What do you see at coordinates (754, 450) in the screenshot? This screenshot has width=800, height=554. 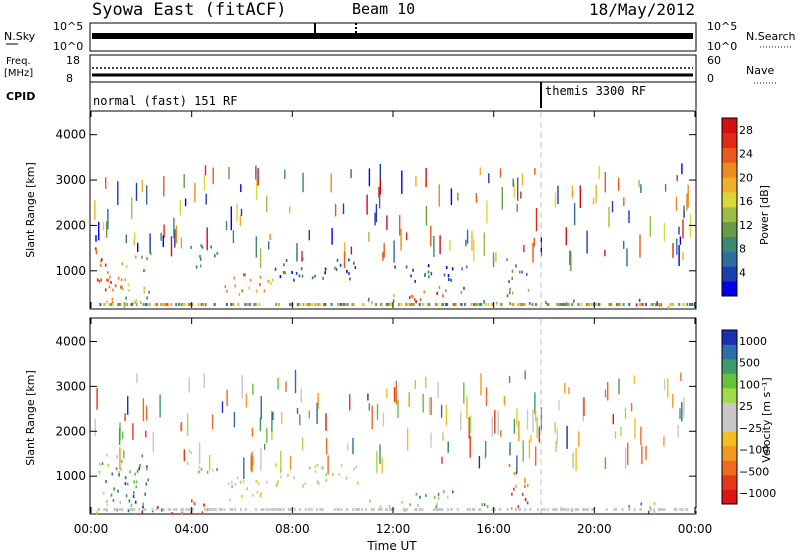 I see `colorbar-tick-label: −100` at bounding box center [754, 450].